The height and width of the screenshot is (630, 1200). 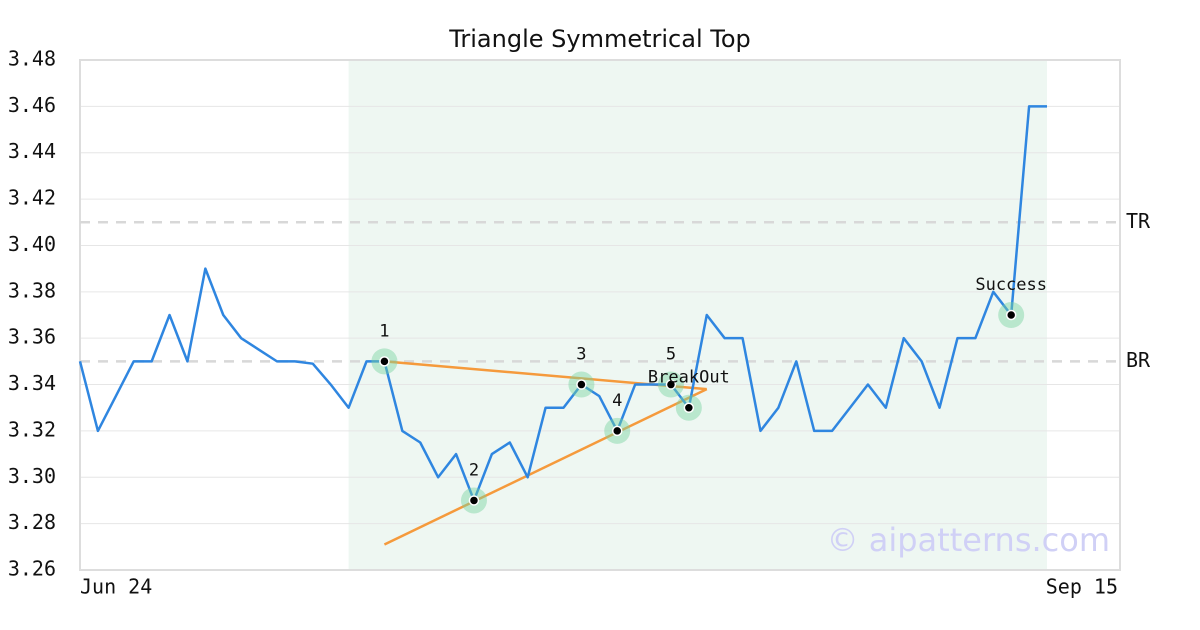 I want to click on reference-label: BR, so click(x=1138, y=360).